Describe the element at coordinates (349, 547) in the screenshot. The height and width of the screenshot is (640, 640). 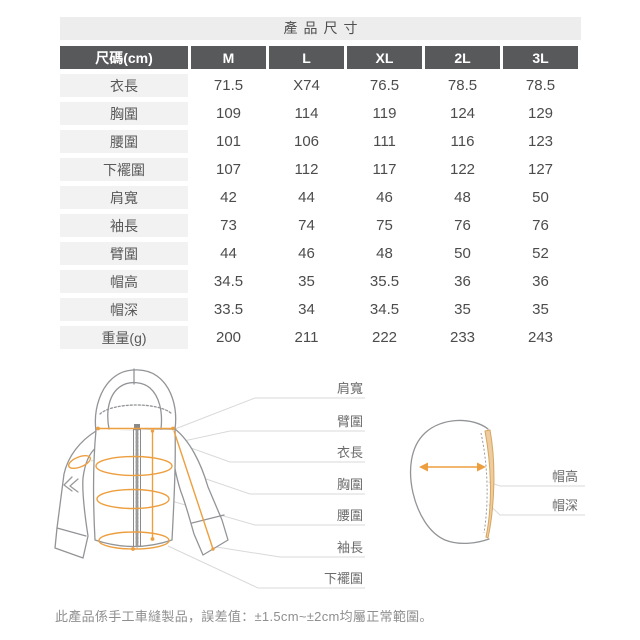
I see `diagram-label: 袖長` at that location.